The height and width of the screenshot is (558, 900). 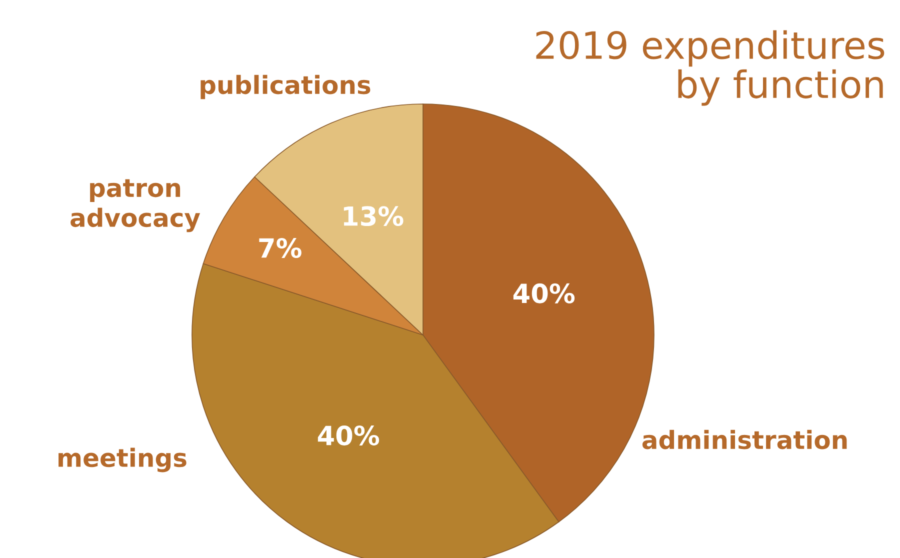 What do you see at coordinates (135, 205) in the screenshot?
I see `slice-label: patron advocacy` at bounding box center [135, 205].